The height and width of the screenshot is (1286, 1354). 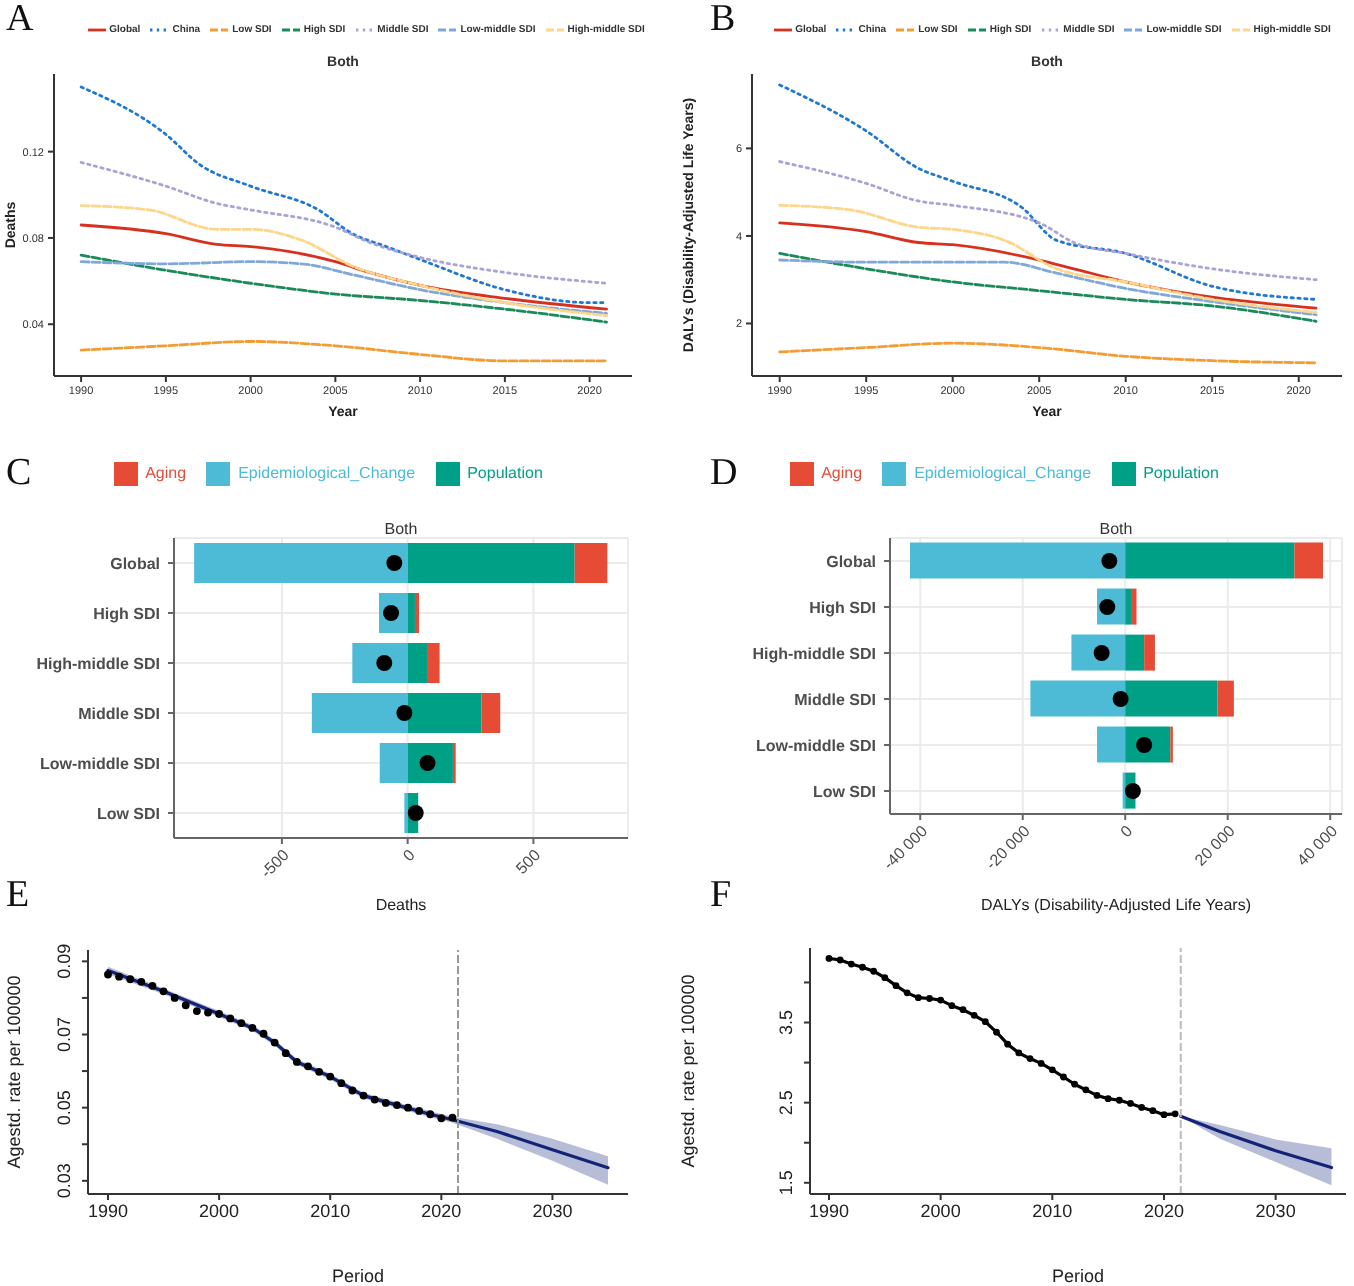 What do you see at coordinates (1127, 831) in the screenshot?
I see `x-tick-label: 0` at bounding box center [1127, 831].